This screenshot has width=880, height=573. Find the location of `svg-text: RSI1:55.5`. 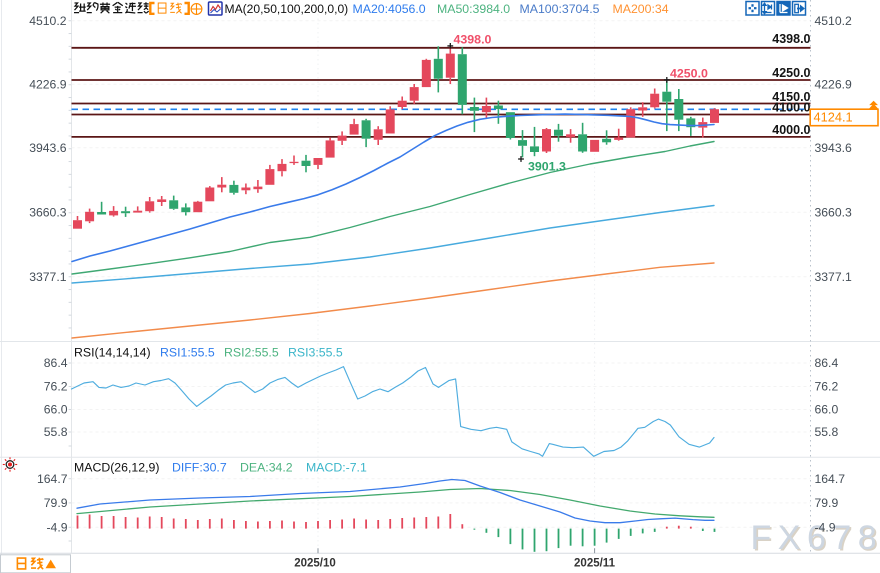

svg-text: RSI1:55.5 is located at coordinates (187, 353).